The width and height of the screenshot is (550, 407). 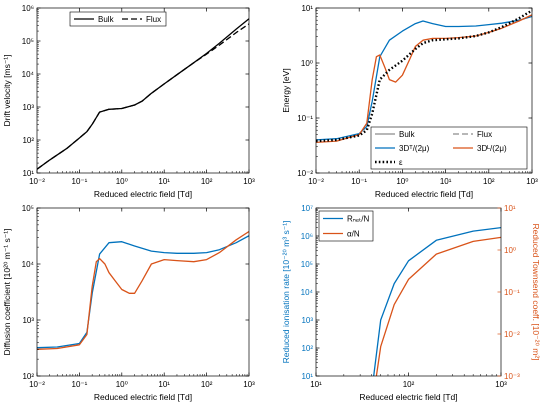 I want to click on y-tick-label: 10⁻¹, so click(x=305, y=118).